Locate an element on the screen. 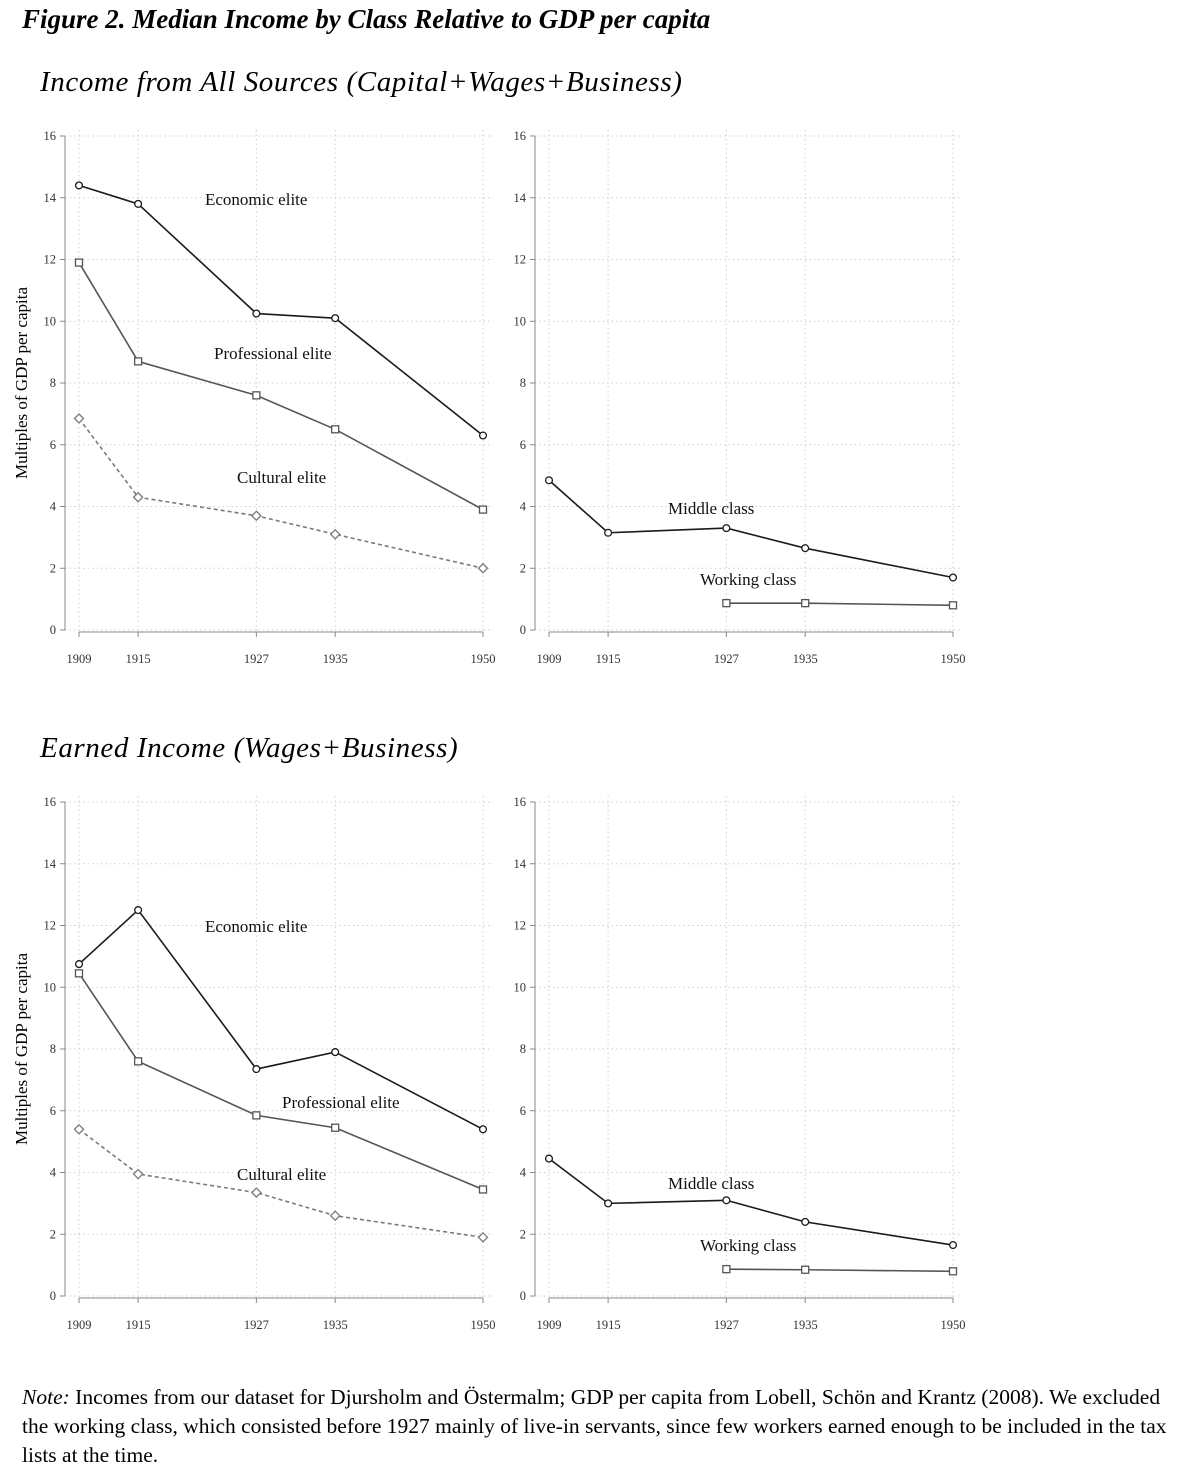  series-line-cultural-elite is located at coordinates (281, 1183).